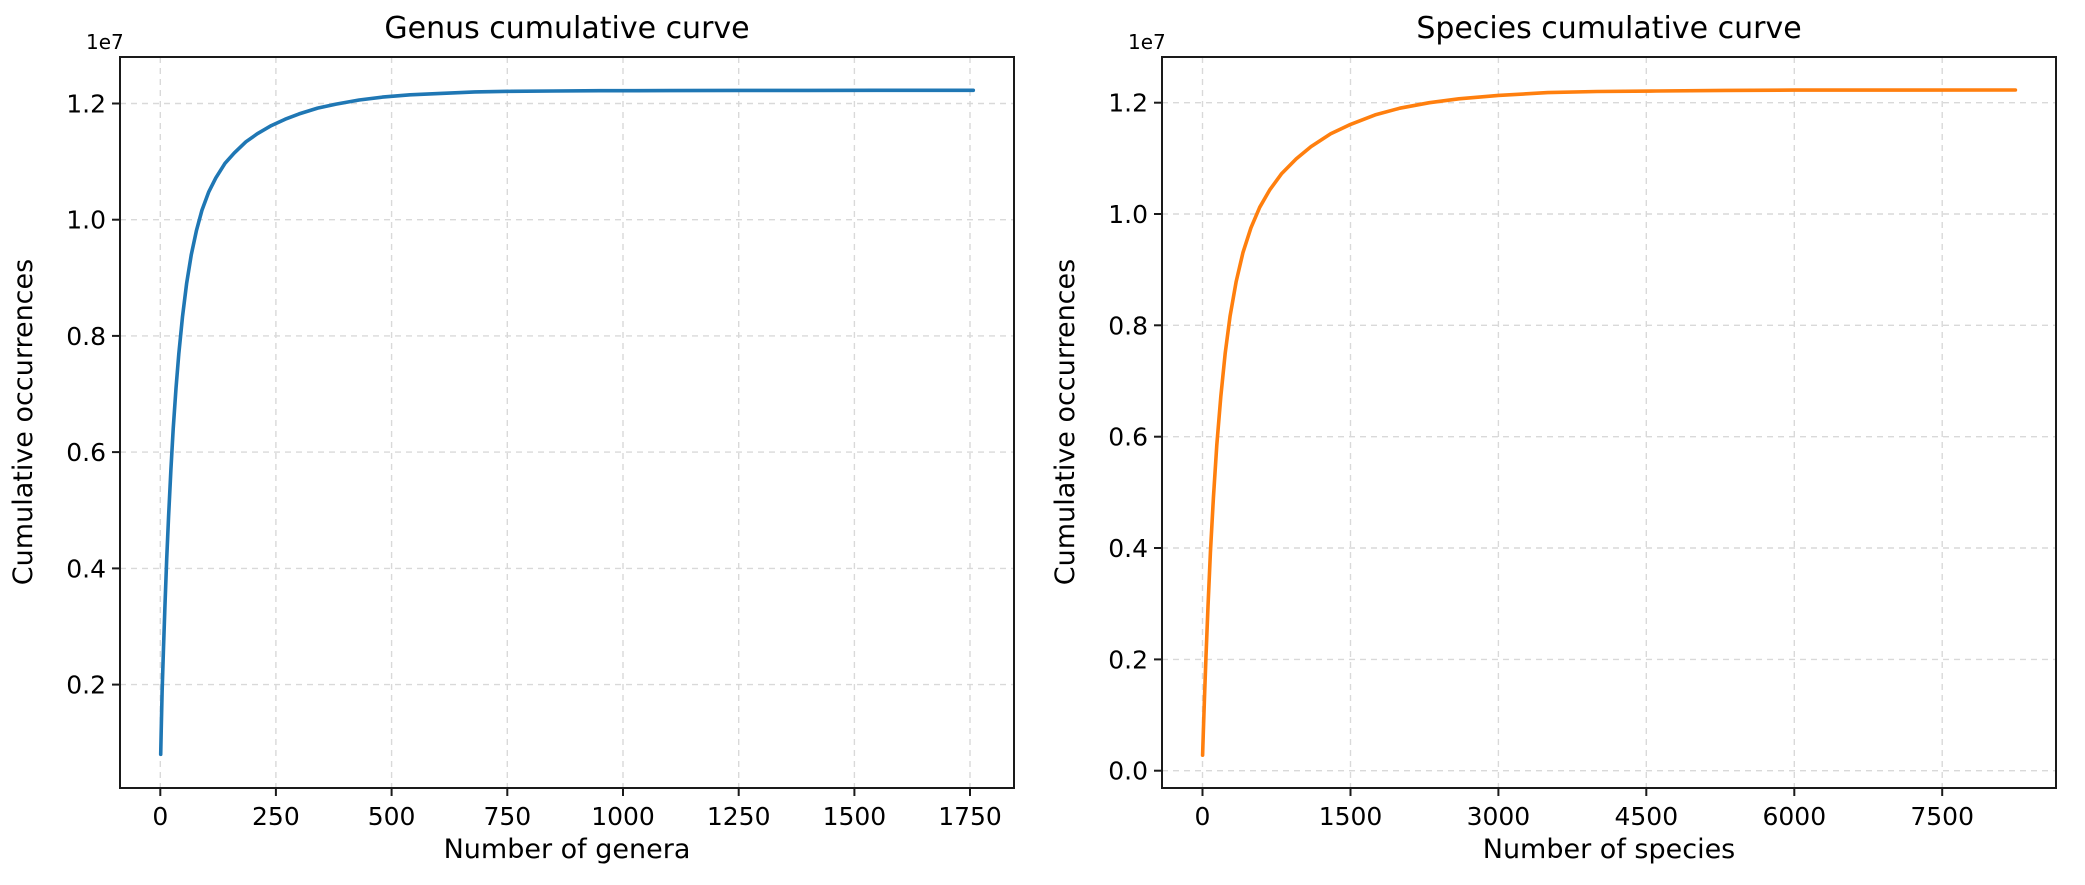 This screenshot has width=2085, height=885. Describe the element at coordinates (507, 816) in the screenshot. I see `x-tick-label: 750` at that location.